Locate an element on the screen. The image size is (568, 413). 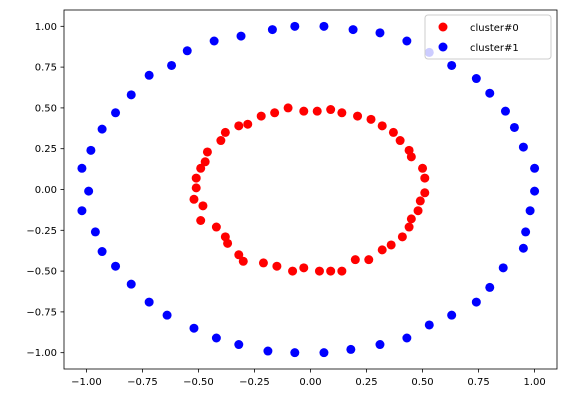
legend: cluster#0 cluster#1 is located at coordinates (488, 37).